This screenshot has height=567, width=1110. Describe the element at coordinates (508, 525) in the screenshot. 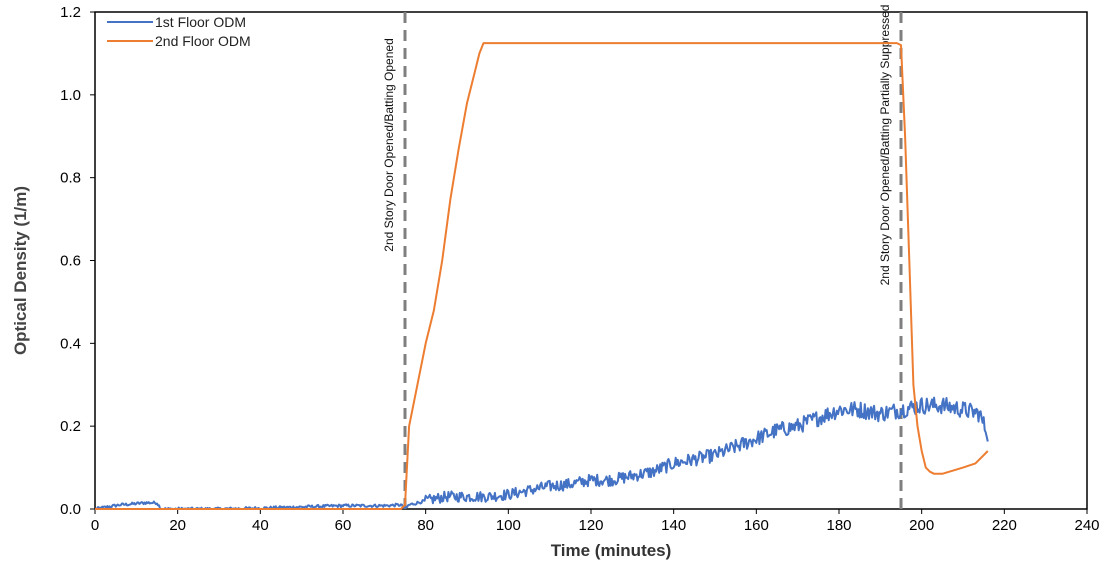

I see `x-tick-label: 100` at that location.